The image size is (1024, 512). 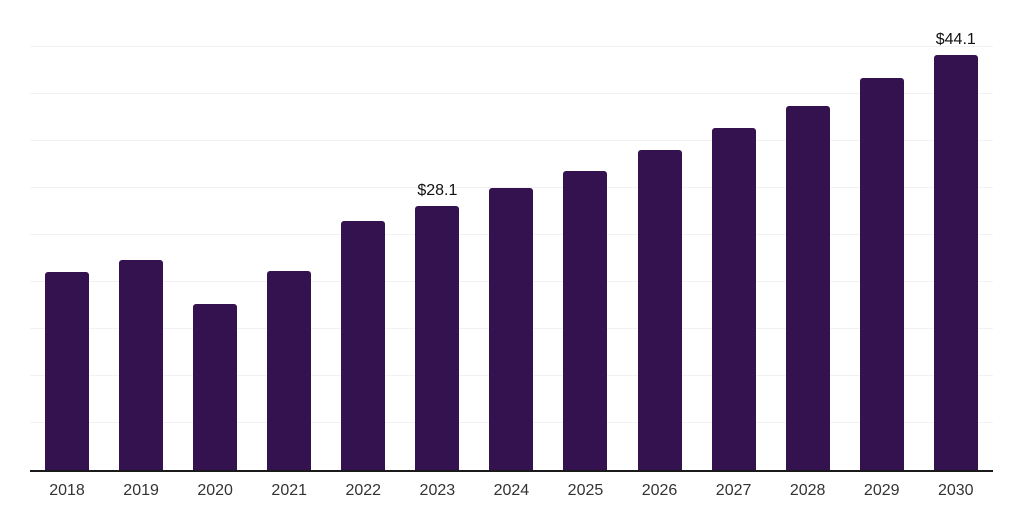 I want to click on x-tick-2018: 2018, so click(x=67, y=490).